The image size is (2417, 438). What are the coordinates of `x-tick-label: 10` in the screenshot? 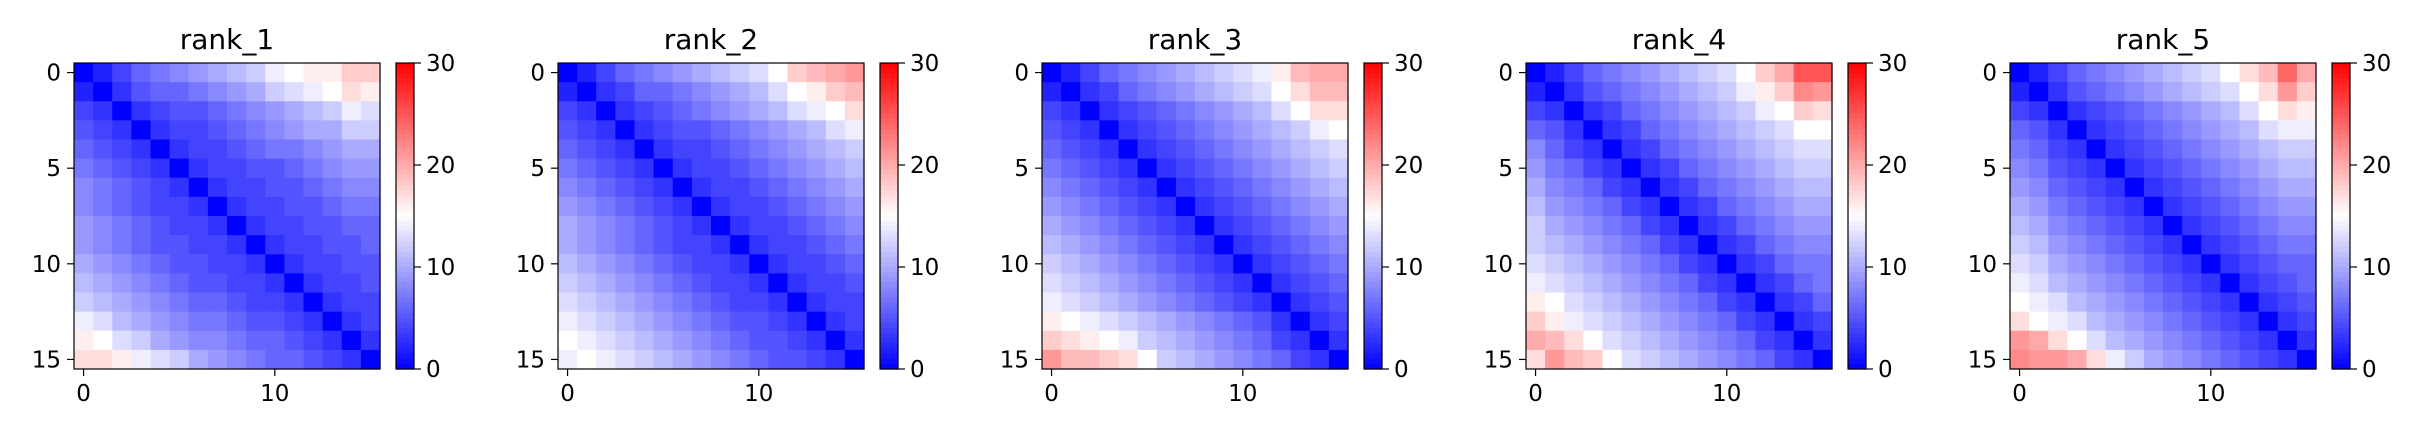 It's located at (758, 394).